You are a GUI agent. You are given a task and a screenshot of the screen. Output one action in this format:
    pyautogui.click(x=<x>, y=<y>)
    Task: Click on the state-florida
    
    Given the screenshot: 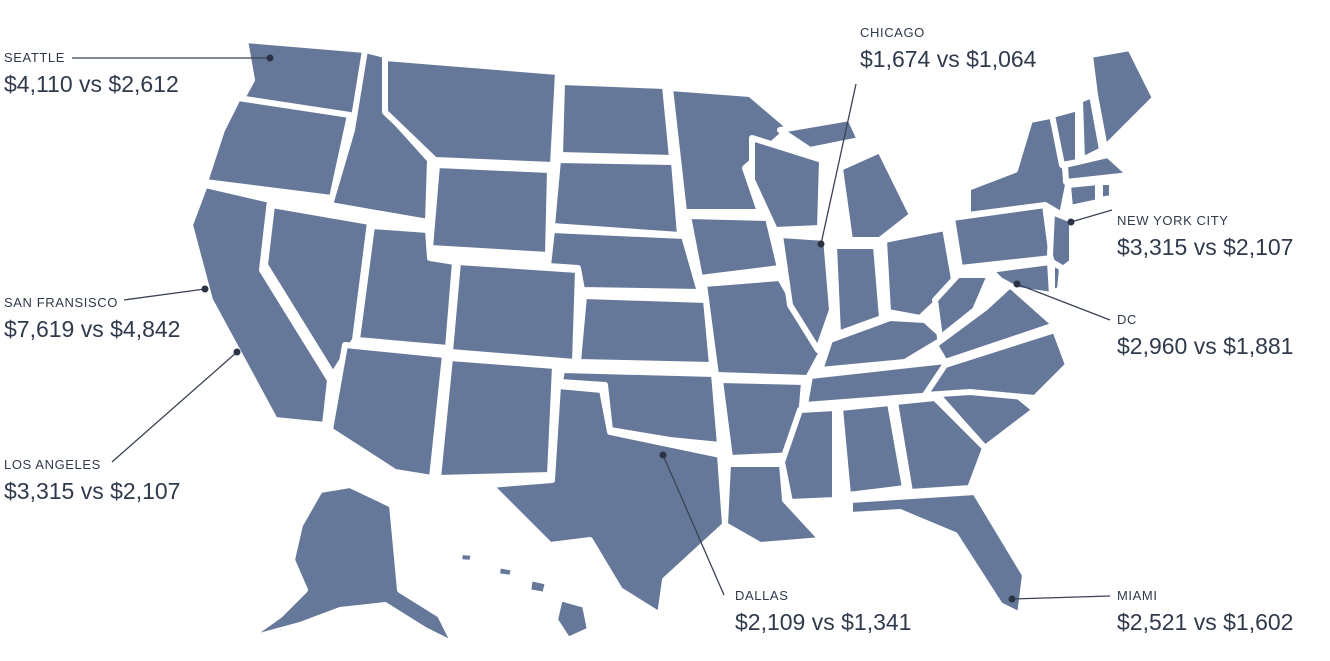 What is the action you would take?
    pyautogui.click(x=937, y=553)
    